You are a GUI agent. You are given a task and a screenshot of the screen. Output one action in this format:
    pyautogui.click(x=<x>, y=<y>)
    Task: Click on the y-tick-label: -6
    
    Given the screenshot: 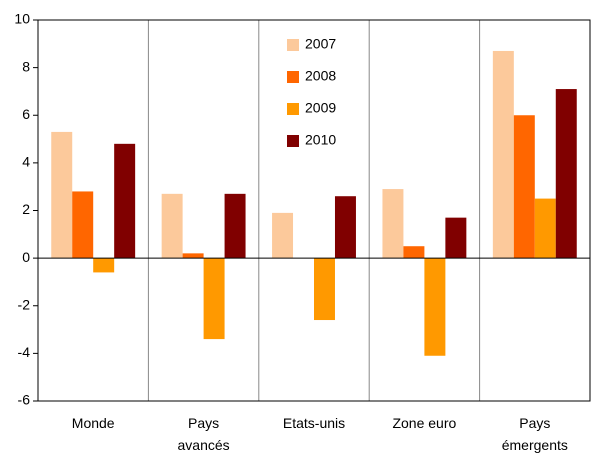 What is the action you would take?
    pyautogui.click(x=24, y=400)
    